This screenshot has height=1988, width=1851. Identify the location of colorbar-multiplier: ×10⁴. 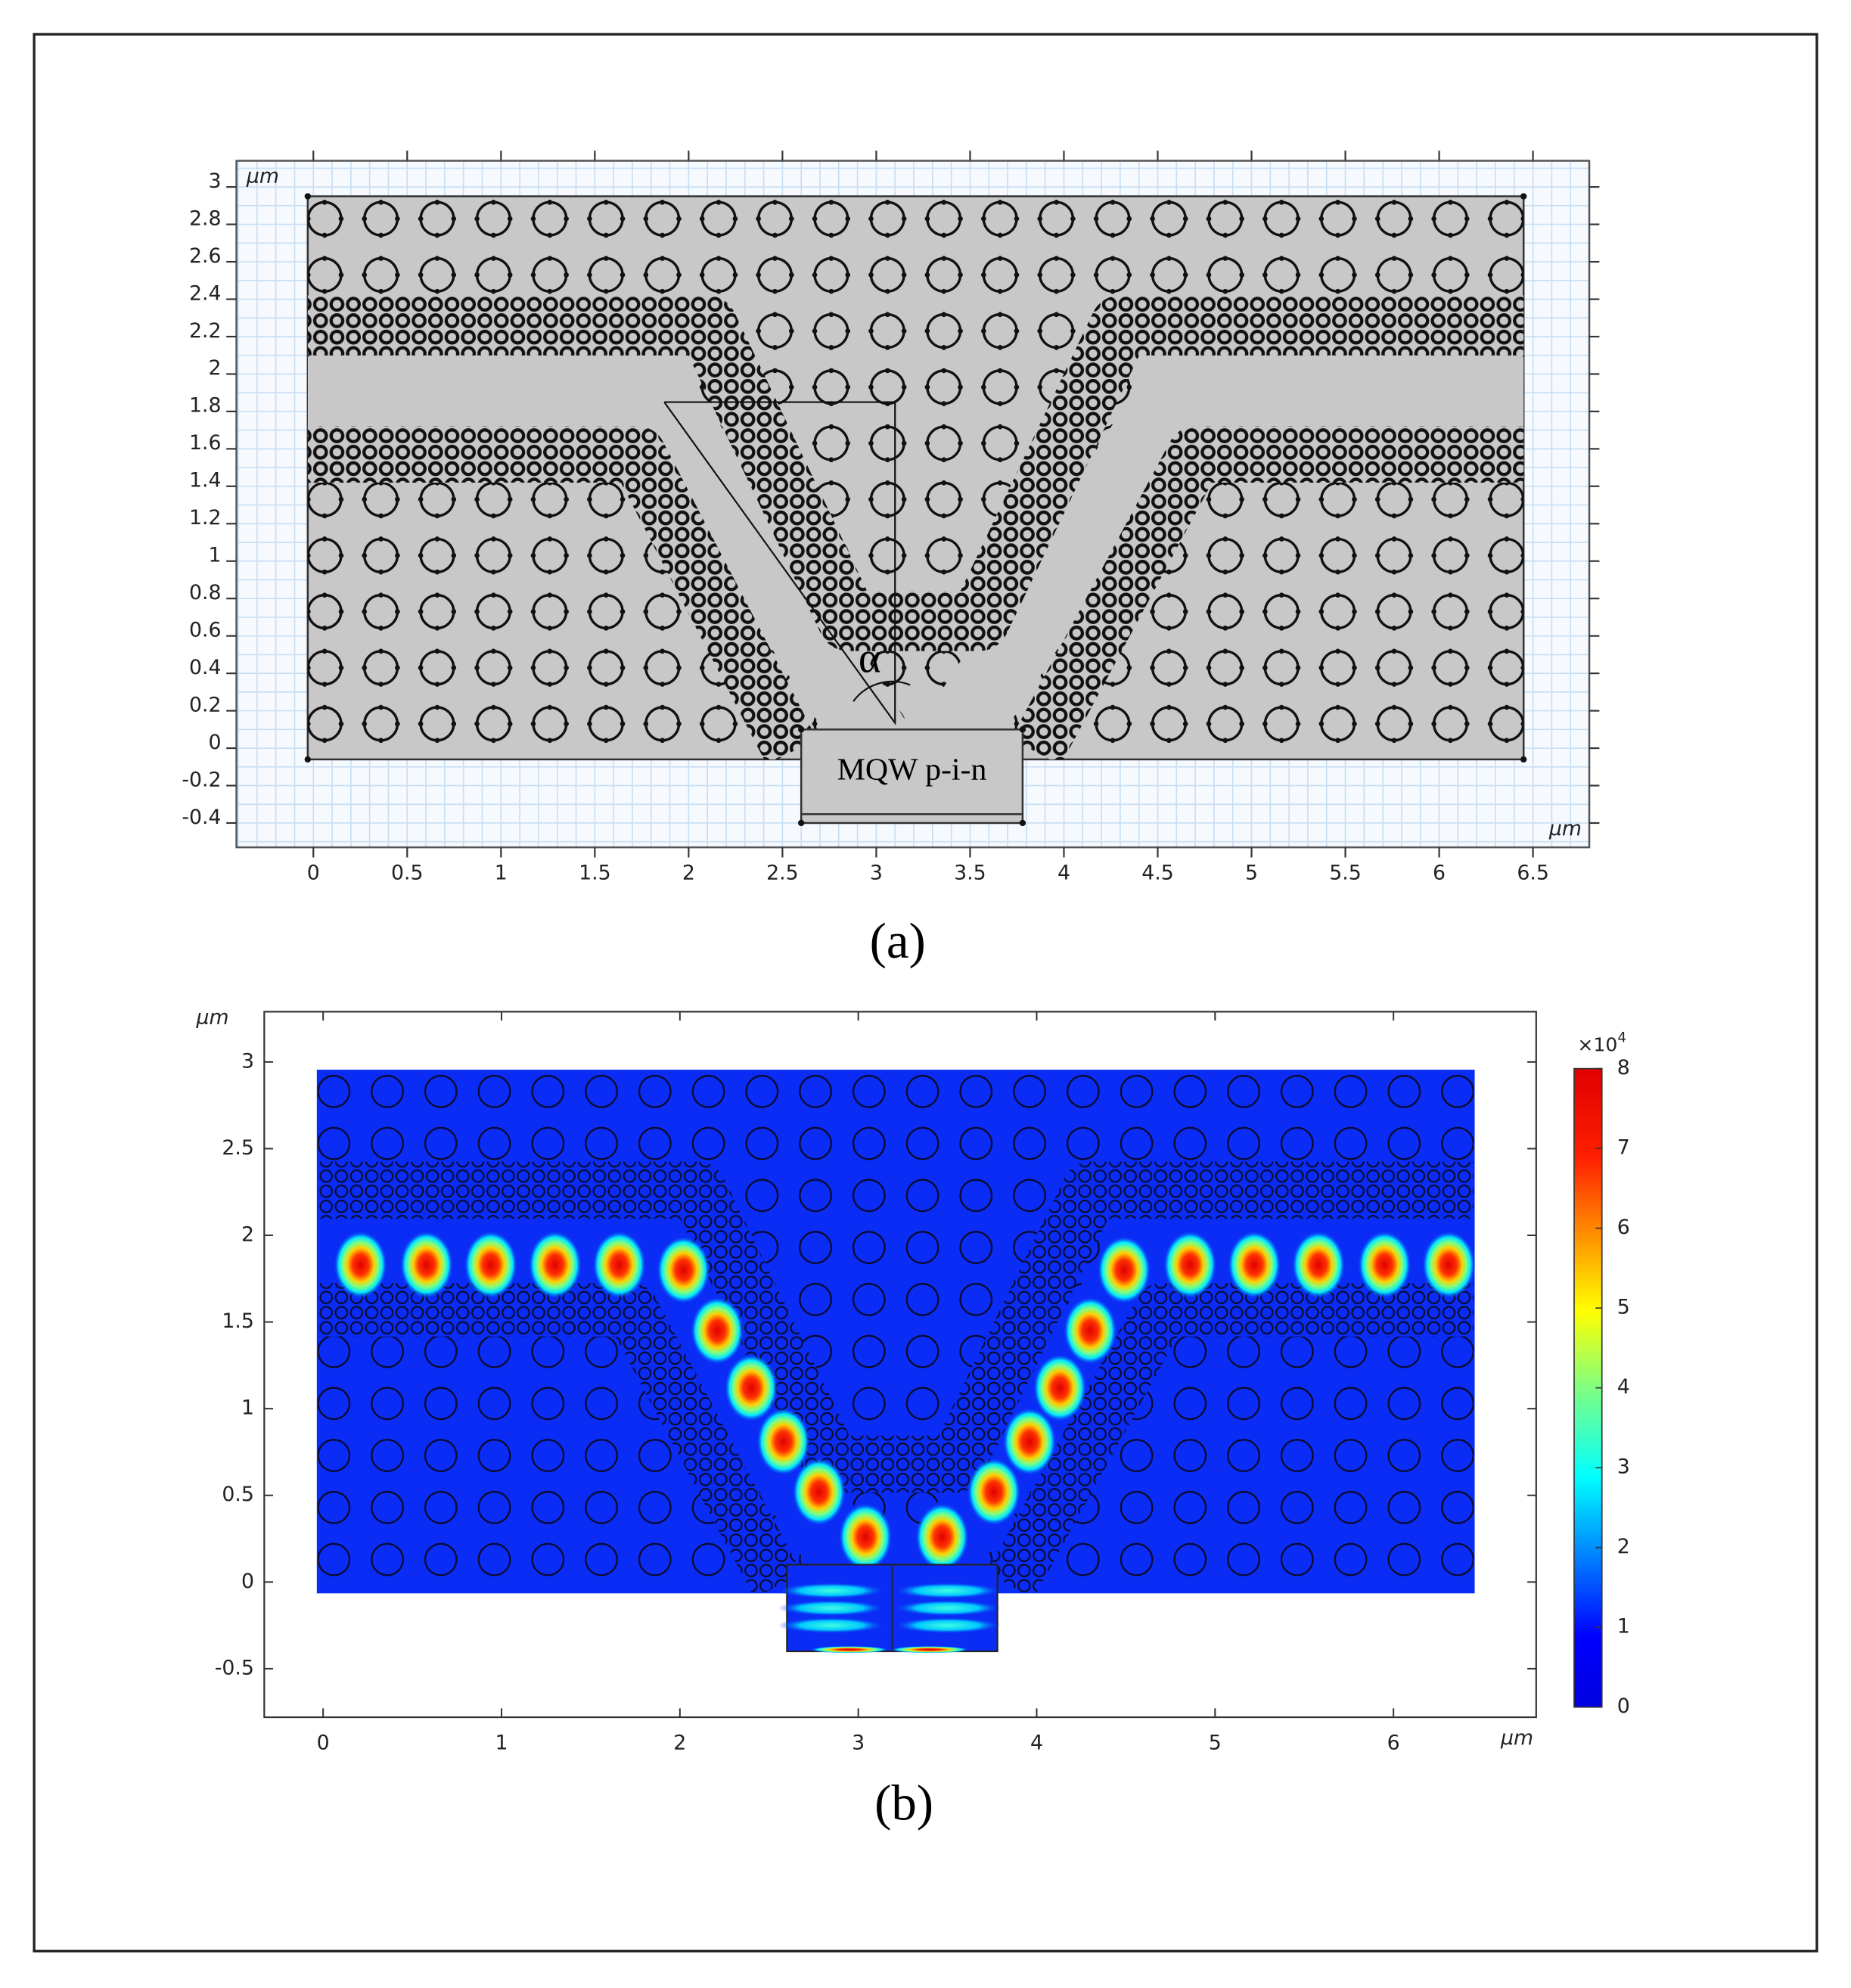
(1602, 1043).